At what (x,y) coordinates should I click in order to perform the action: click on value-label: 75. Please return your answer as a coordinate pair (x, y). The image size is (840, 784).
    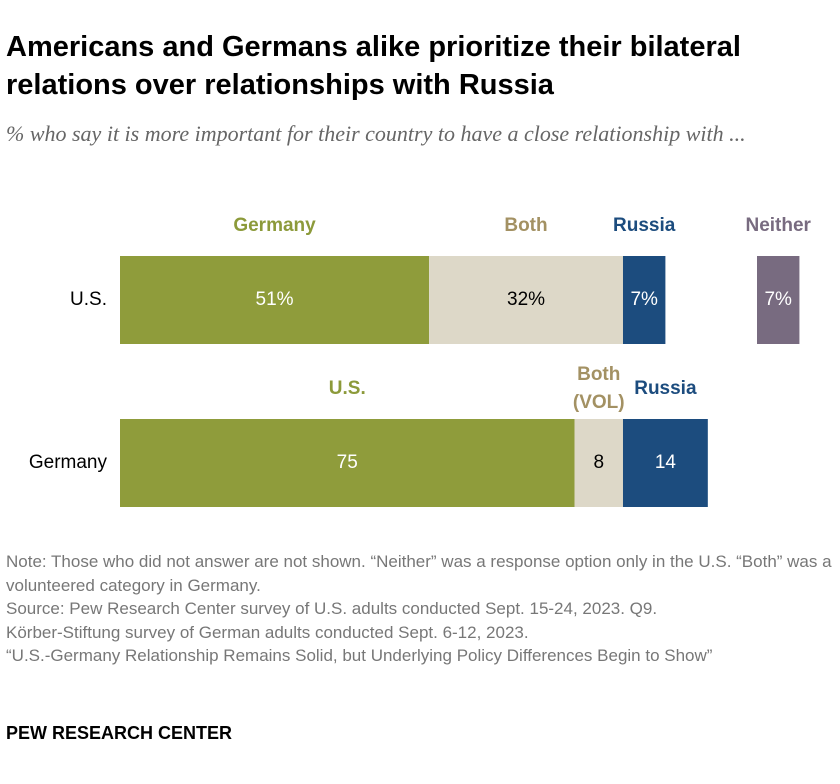
    Looking at the image, I should click on (347, 462).